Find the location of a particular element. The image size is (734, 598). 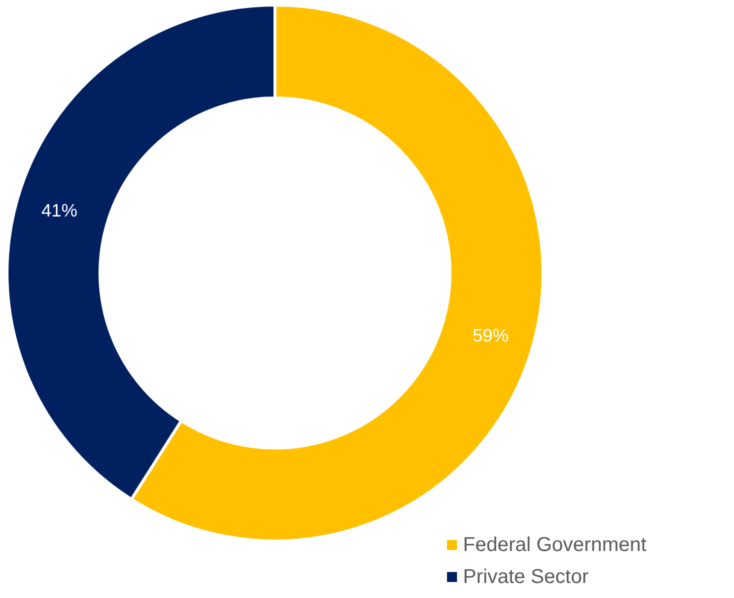

data-label: 41% is located at coordinates (59, 210).